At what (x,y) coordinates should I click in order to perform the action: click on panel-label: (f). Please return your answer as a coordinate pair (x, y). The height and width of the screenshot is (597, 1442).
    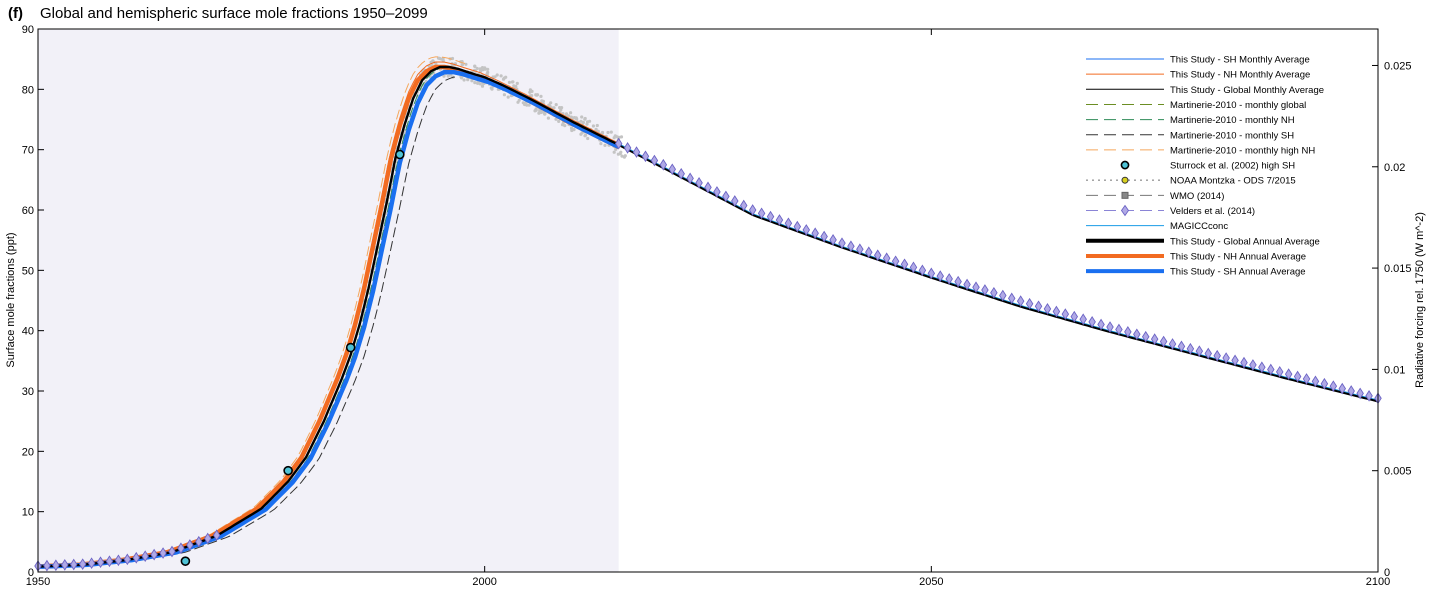
    Looking at the image, I should click on (15, 13).